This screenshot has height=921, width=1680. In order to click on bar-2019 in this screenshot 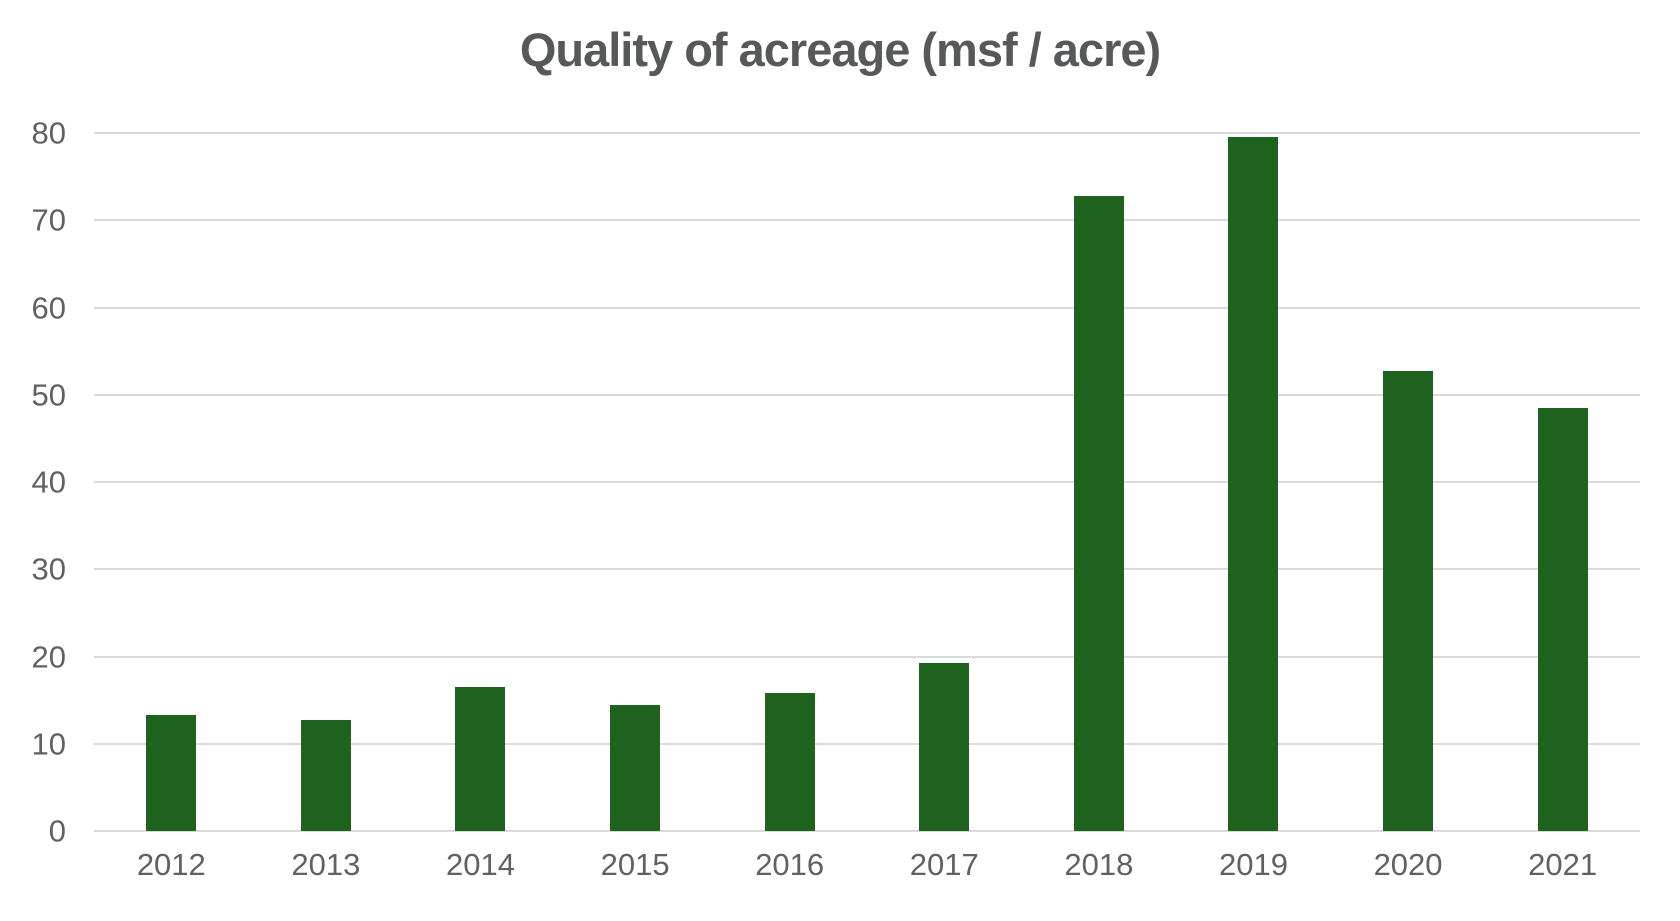, I will do `click(1253, 484)`.